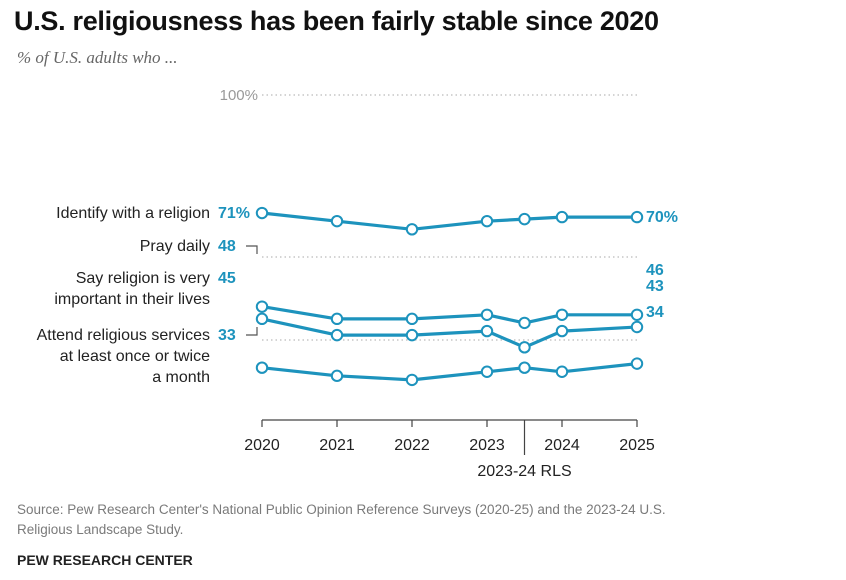 This screenshot has height=580, width=846. I want to click on series-3-start-value: 33, so click(227, 335).